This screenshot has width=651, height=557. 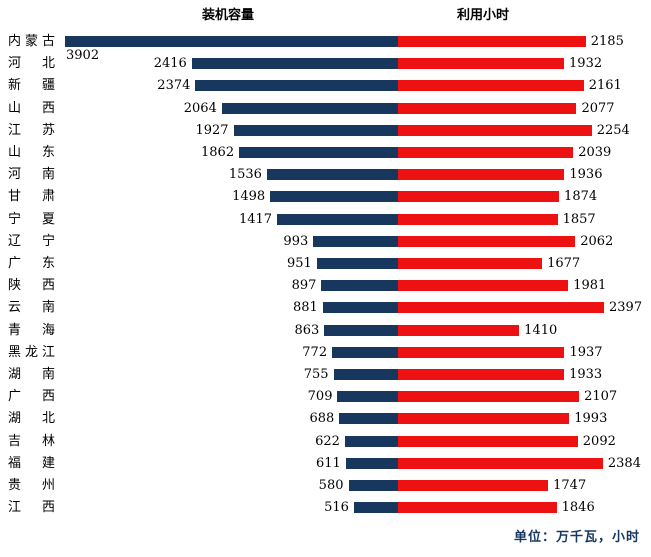 I want to click on hours-value: 1933, so click(x=586, y=374).